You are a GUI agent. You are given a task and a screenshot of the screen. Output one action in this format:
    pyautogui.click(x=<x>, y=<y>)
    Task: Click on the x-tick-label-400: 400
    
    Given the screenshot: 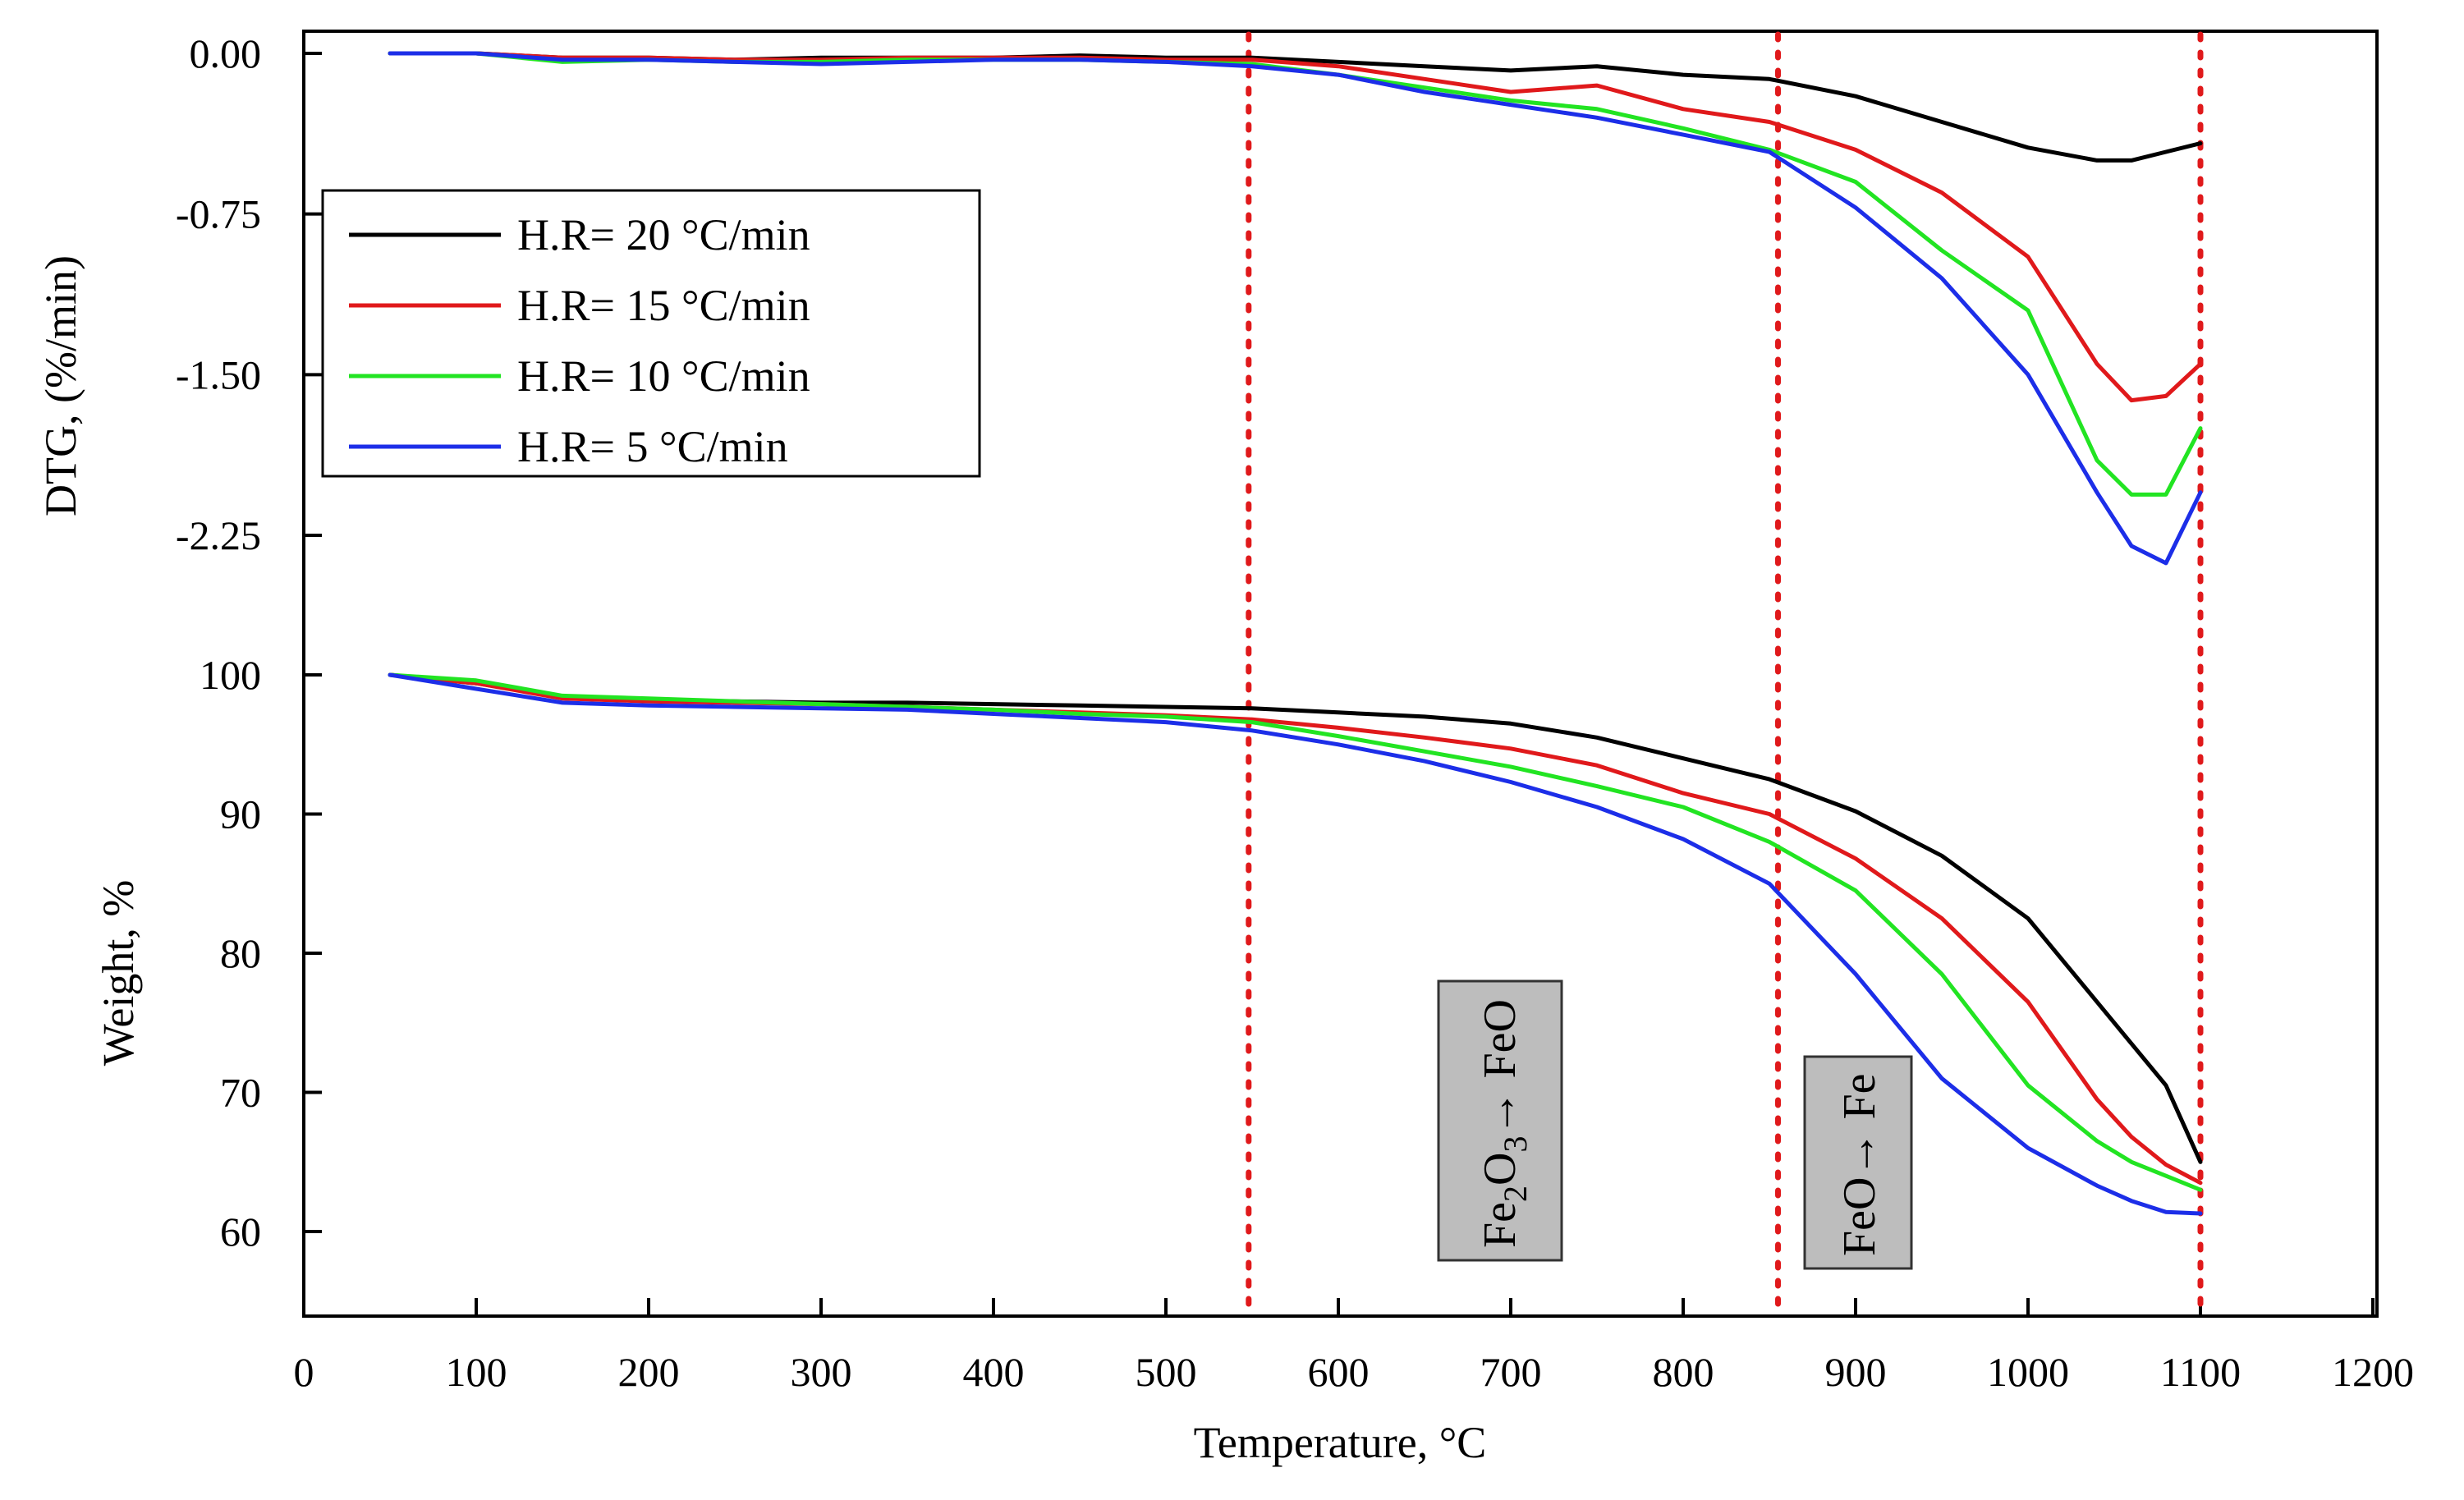 What is the action you would take?
    pyautogui.click(x=994, y=1372)
    